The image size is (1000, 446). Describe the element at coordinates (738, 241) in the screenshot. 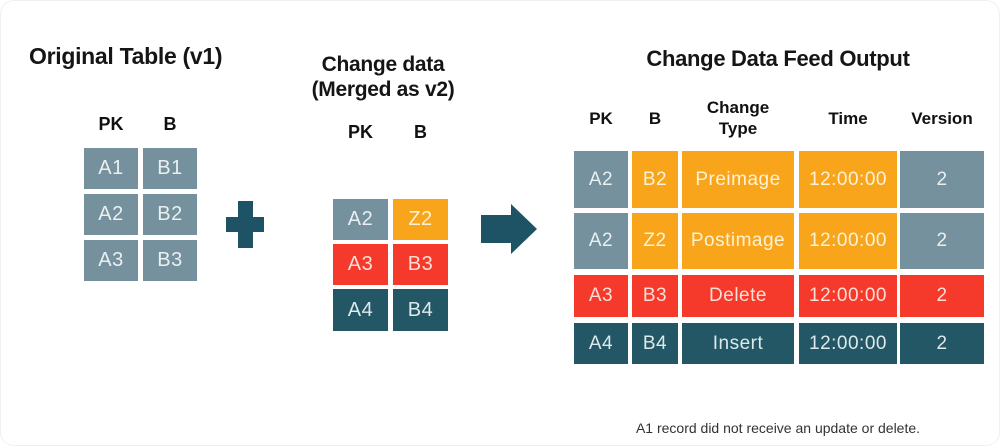

I see `cdf-cell: Postimage` at that location.